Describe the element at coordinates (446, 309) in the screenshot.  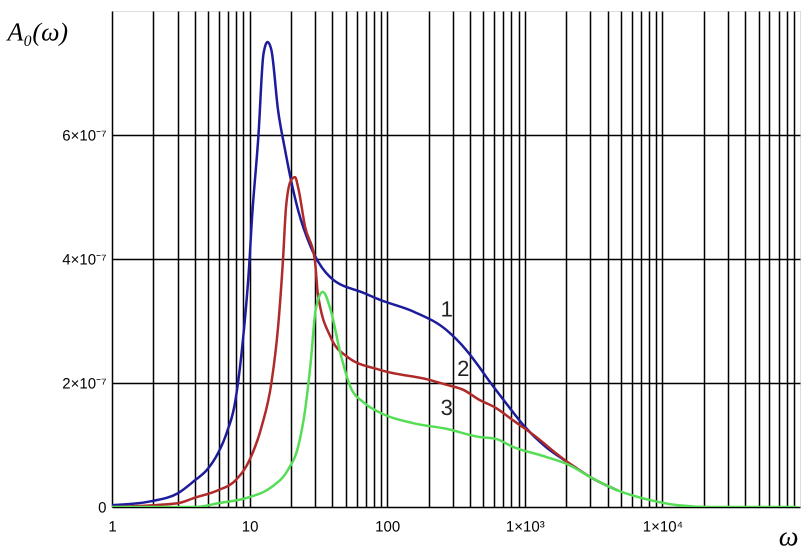
I see `series-label: 1` at that location.